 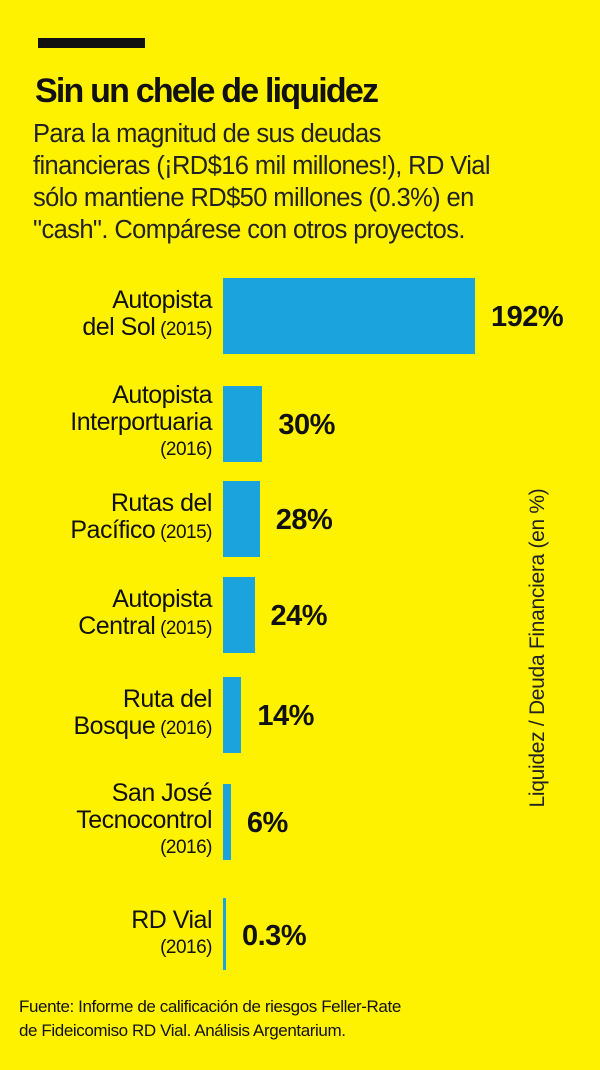 I want to click on value-label: 14%, so click(x=285, y=716).